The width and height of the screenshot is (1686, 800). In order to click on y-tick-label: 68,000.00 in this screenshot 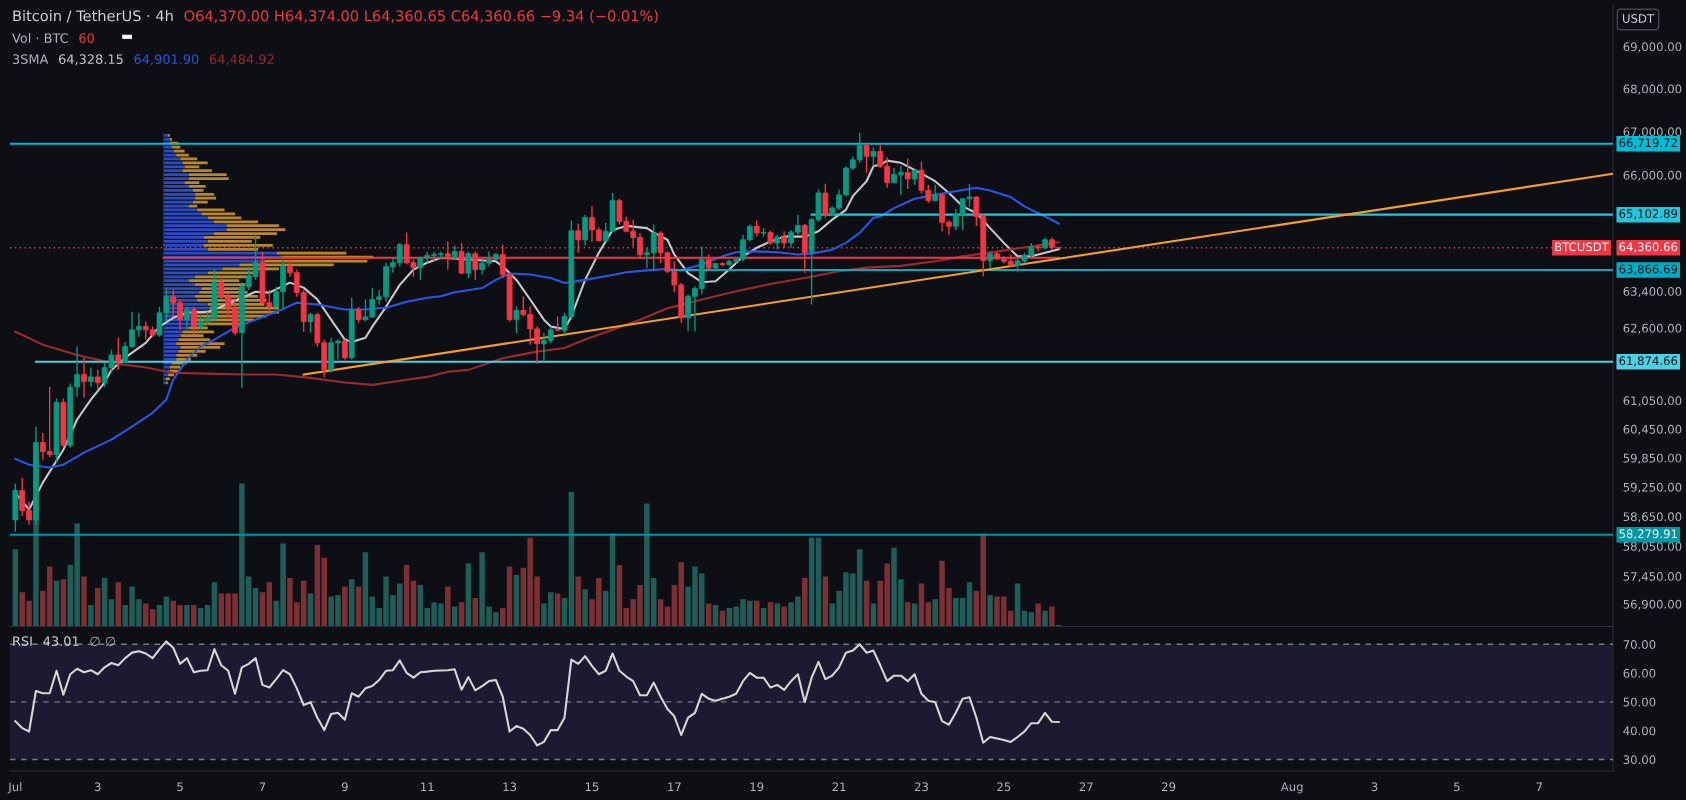, I will do `click(1652, 89)`.